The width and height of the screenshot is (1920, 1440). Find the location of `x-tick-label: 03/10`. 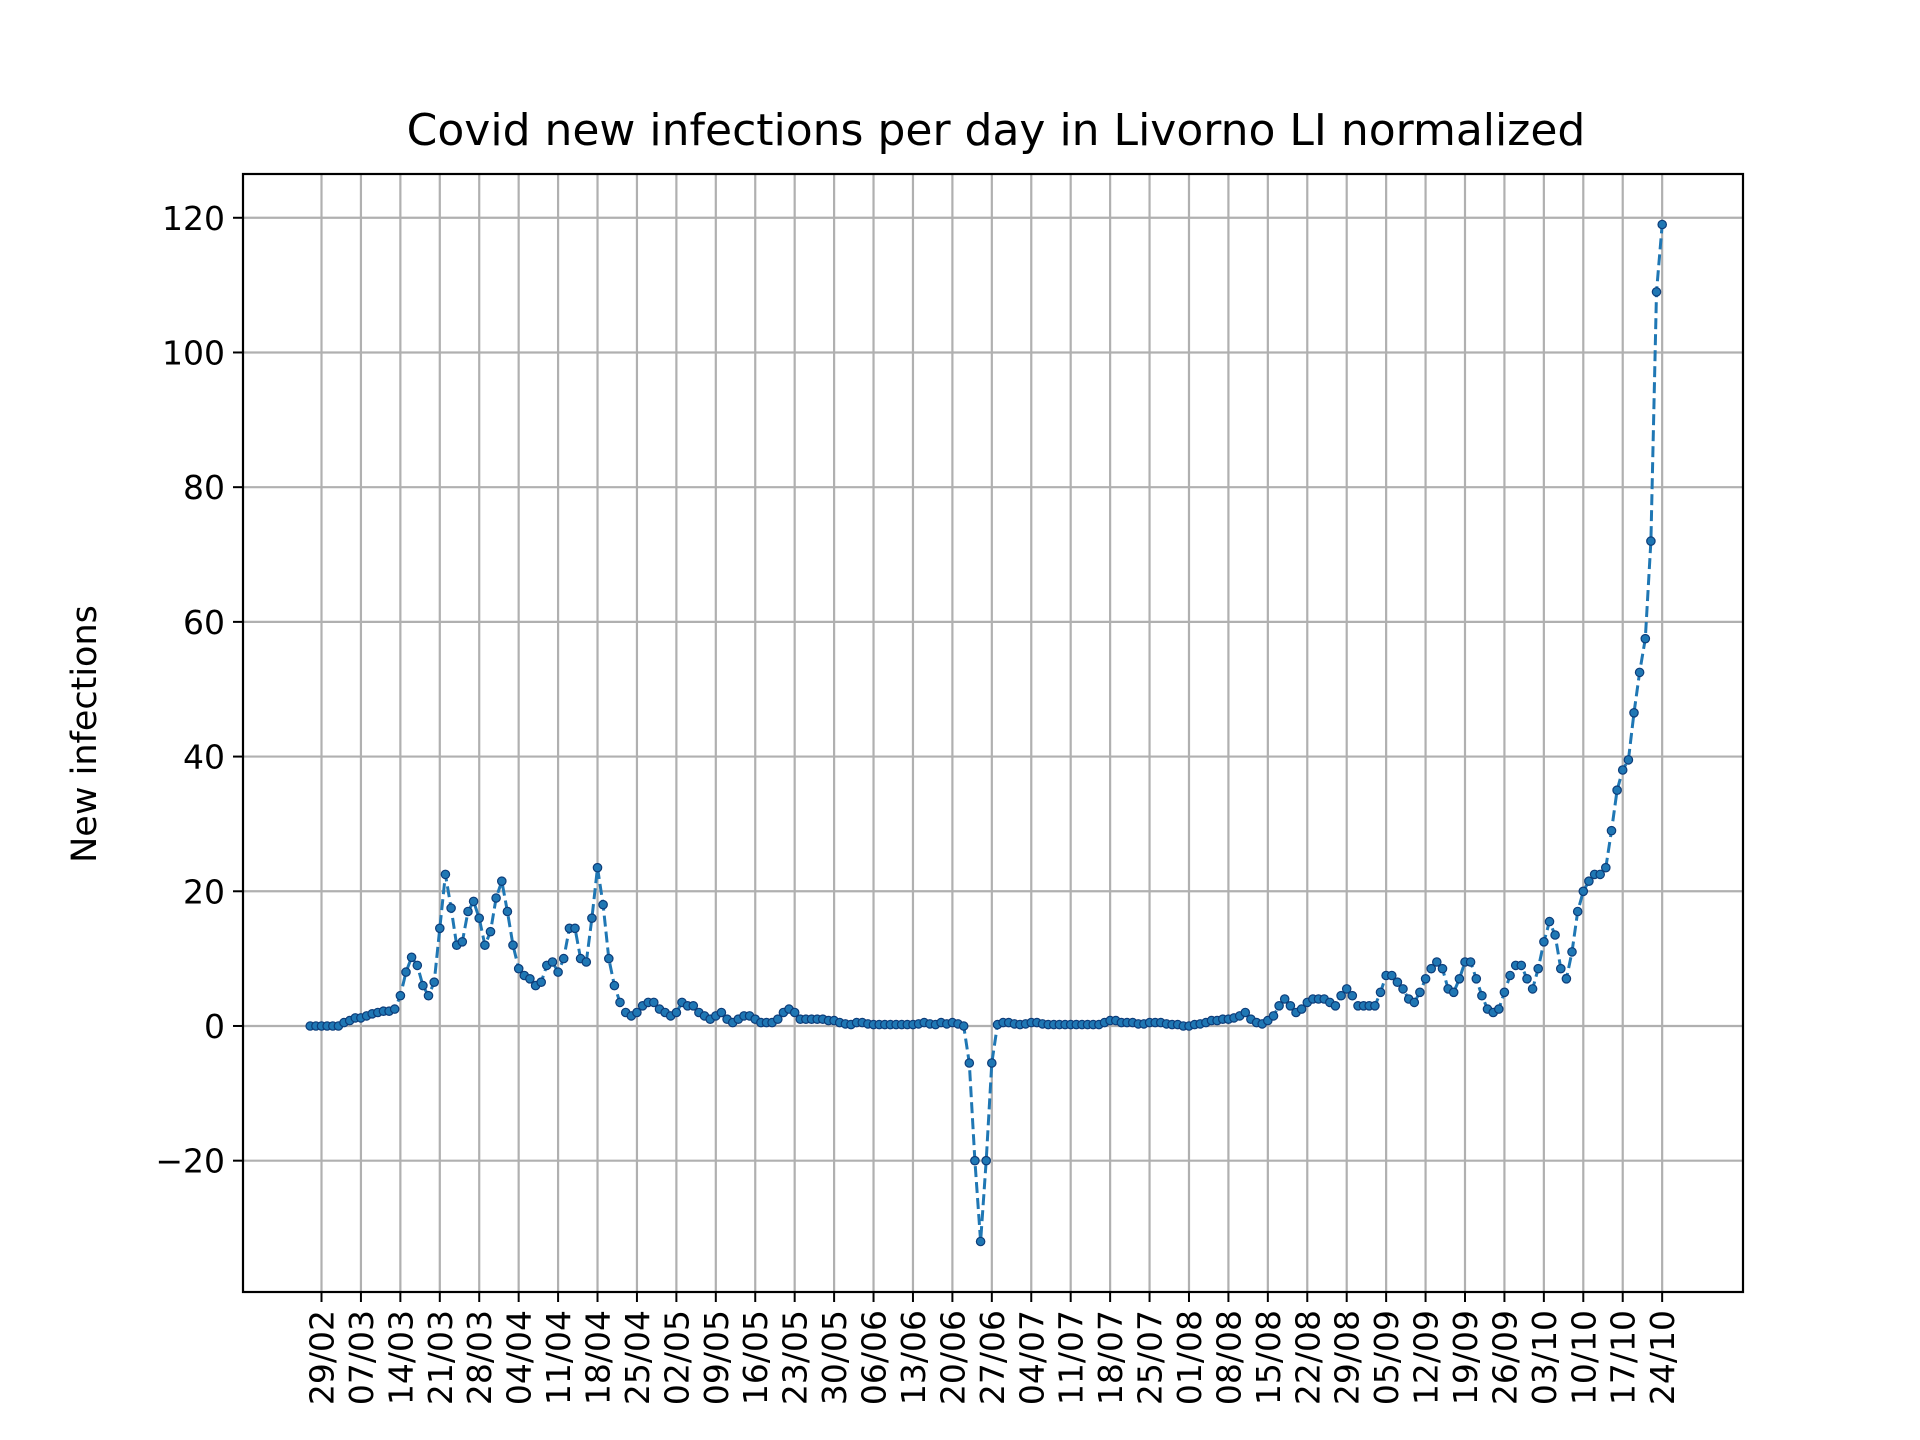

x-tick-label: 03/10 is located at coordinates (1544, 1357).